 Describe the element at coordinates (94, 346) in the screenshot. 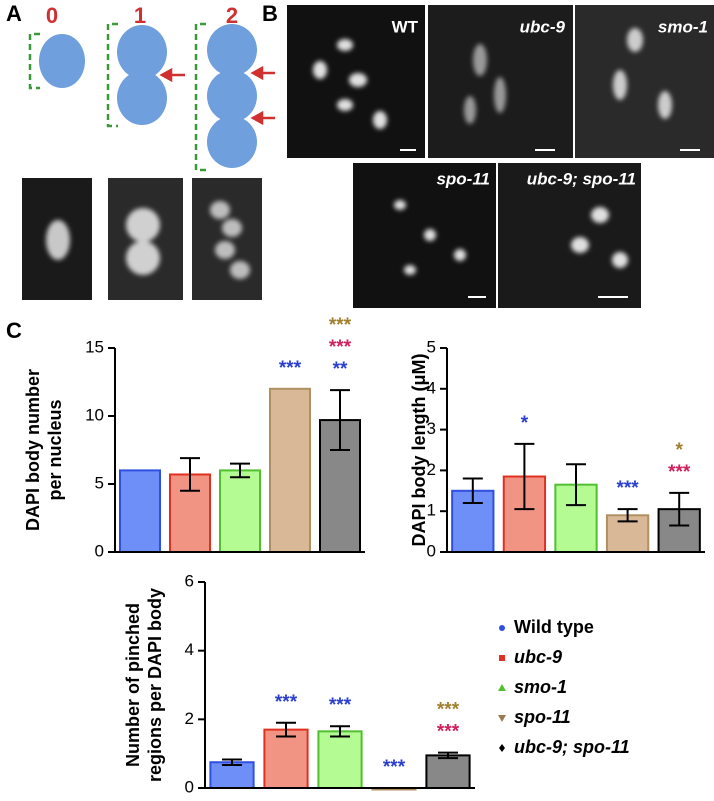

I see `y-tick-label: 15` at that location.